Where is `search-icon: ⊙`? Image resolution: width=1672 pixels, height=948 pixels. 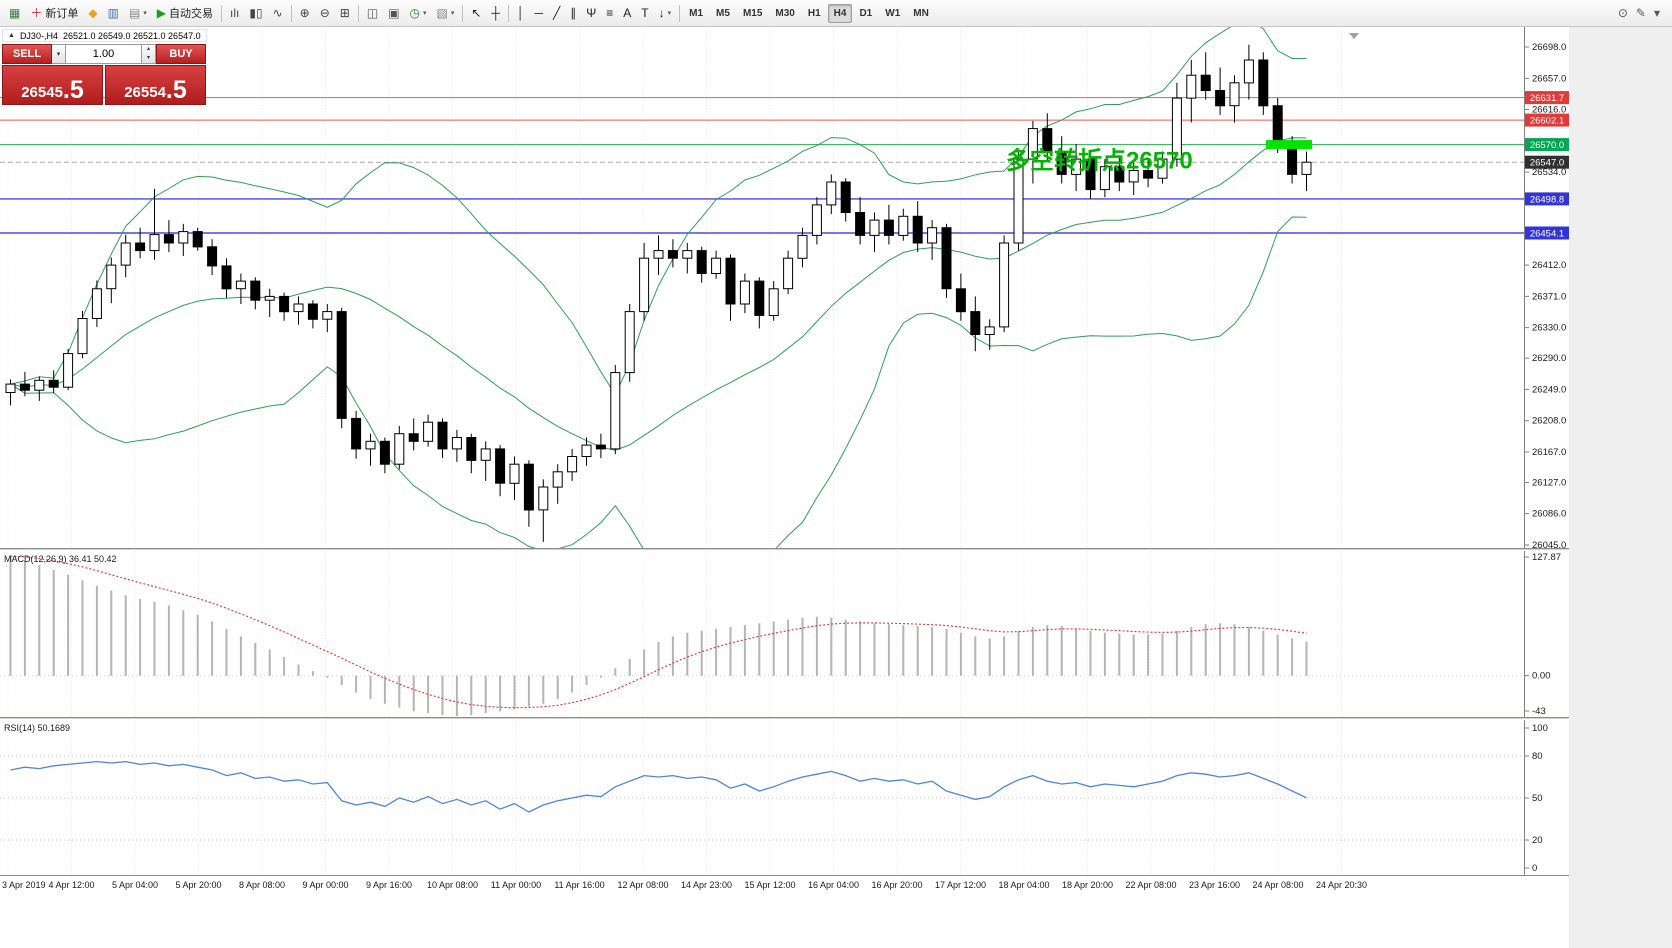
search-icon: ⊙ is located at coordinates (1622, 13).